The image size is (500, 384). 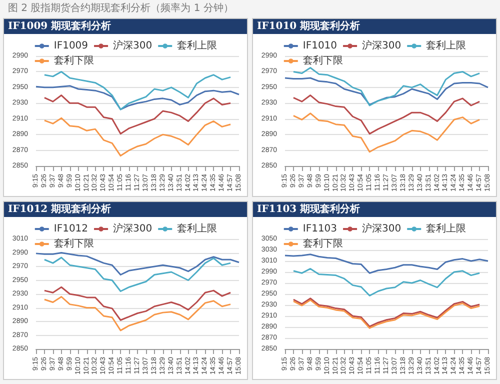 What do you see at coordinates (71, 46) in the screenshot?
I see `legend-label: IF1009` at bounding box center [71, 46].